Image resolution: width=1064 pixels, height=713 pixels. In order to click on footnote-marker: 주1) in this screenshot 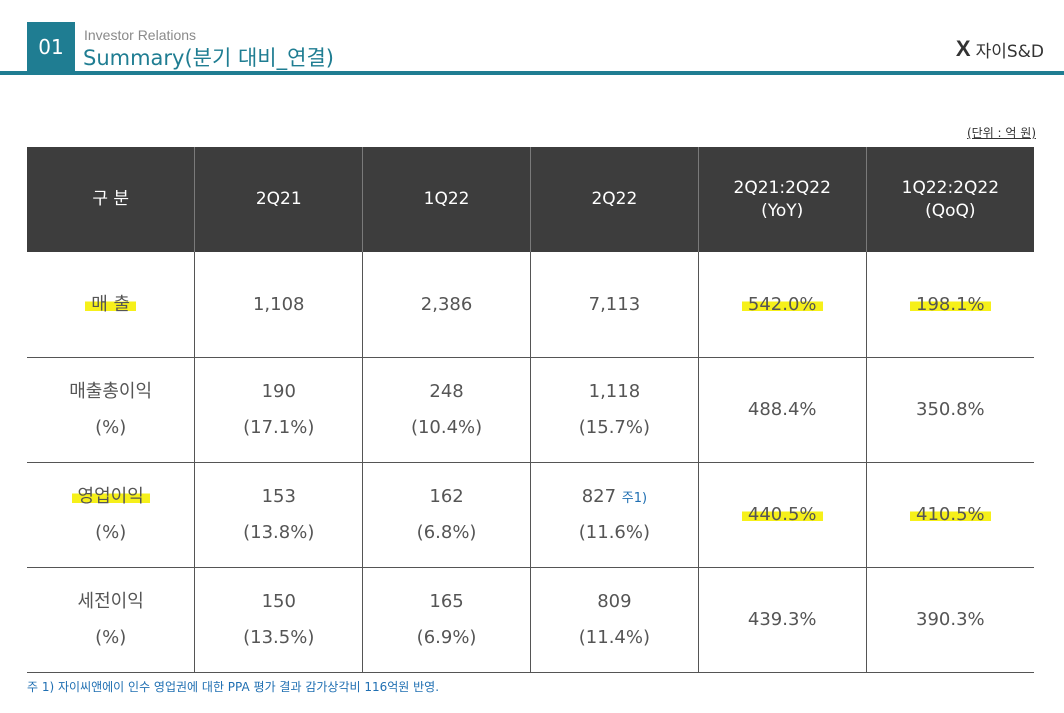, I will do `click(634, 499)`.